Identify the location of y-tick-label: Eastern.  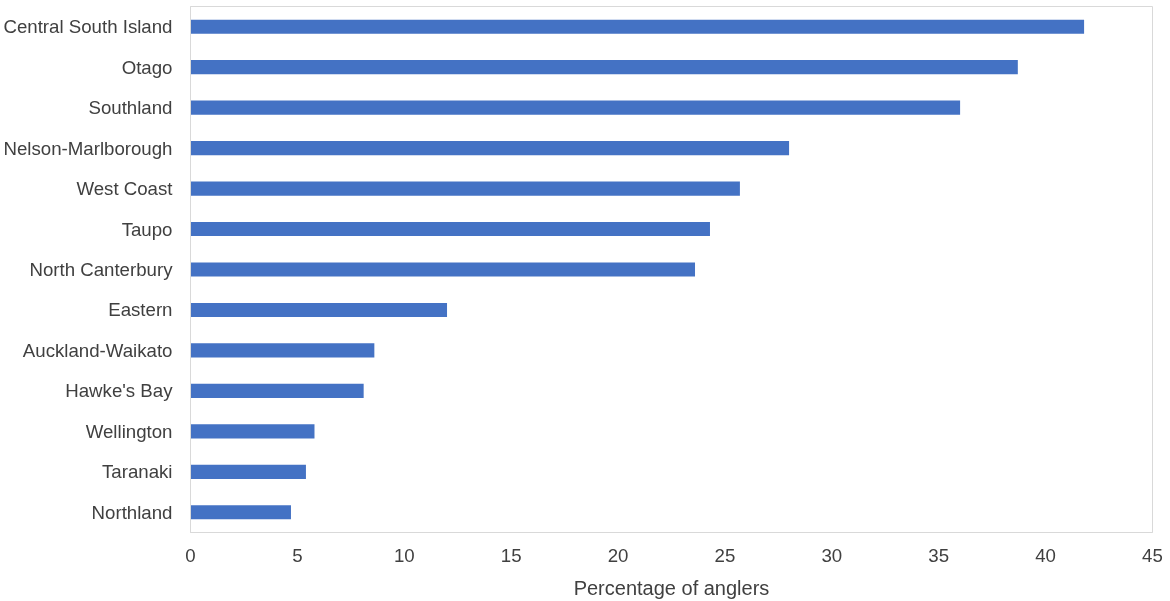
(140, 310).